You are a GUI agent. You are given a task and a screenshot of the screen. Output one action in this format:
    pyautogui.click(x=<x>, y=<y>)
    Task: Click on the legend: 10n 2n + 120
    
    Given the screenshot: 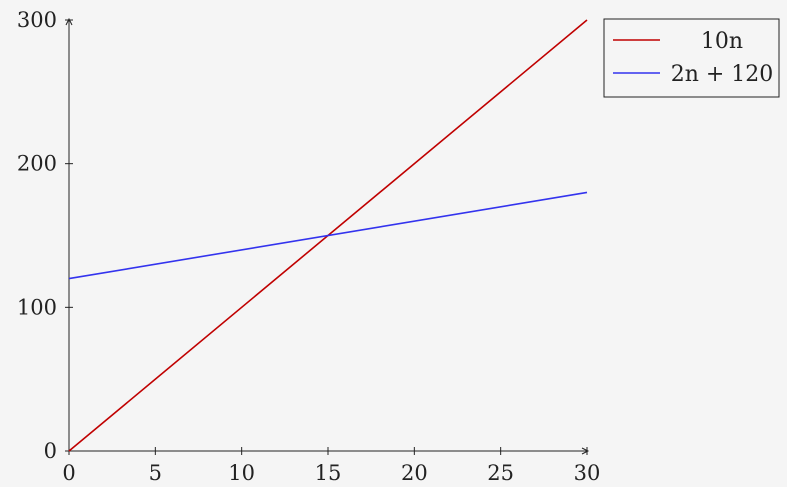 What is the action you would take?
    pyautogui.click(x=691, y=58)
    